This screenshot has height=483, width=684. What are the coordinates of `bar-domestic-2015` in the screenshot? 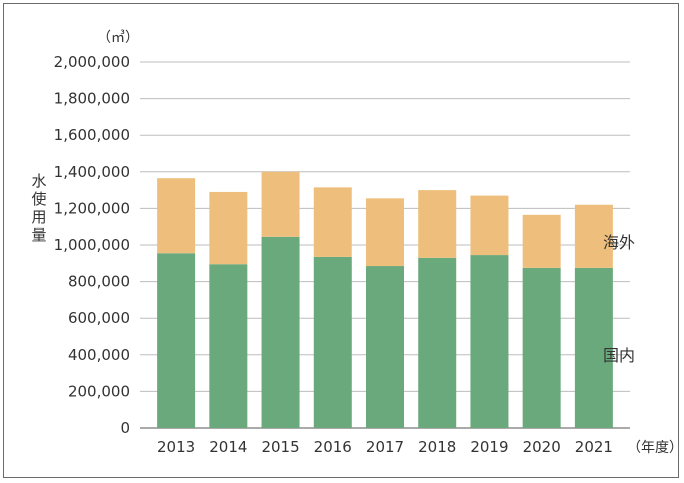 It's located at (280, 332).